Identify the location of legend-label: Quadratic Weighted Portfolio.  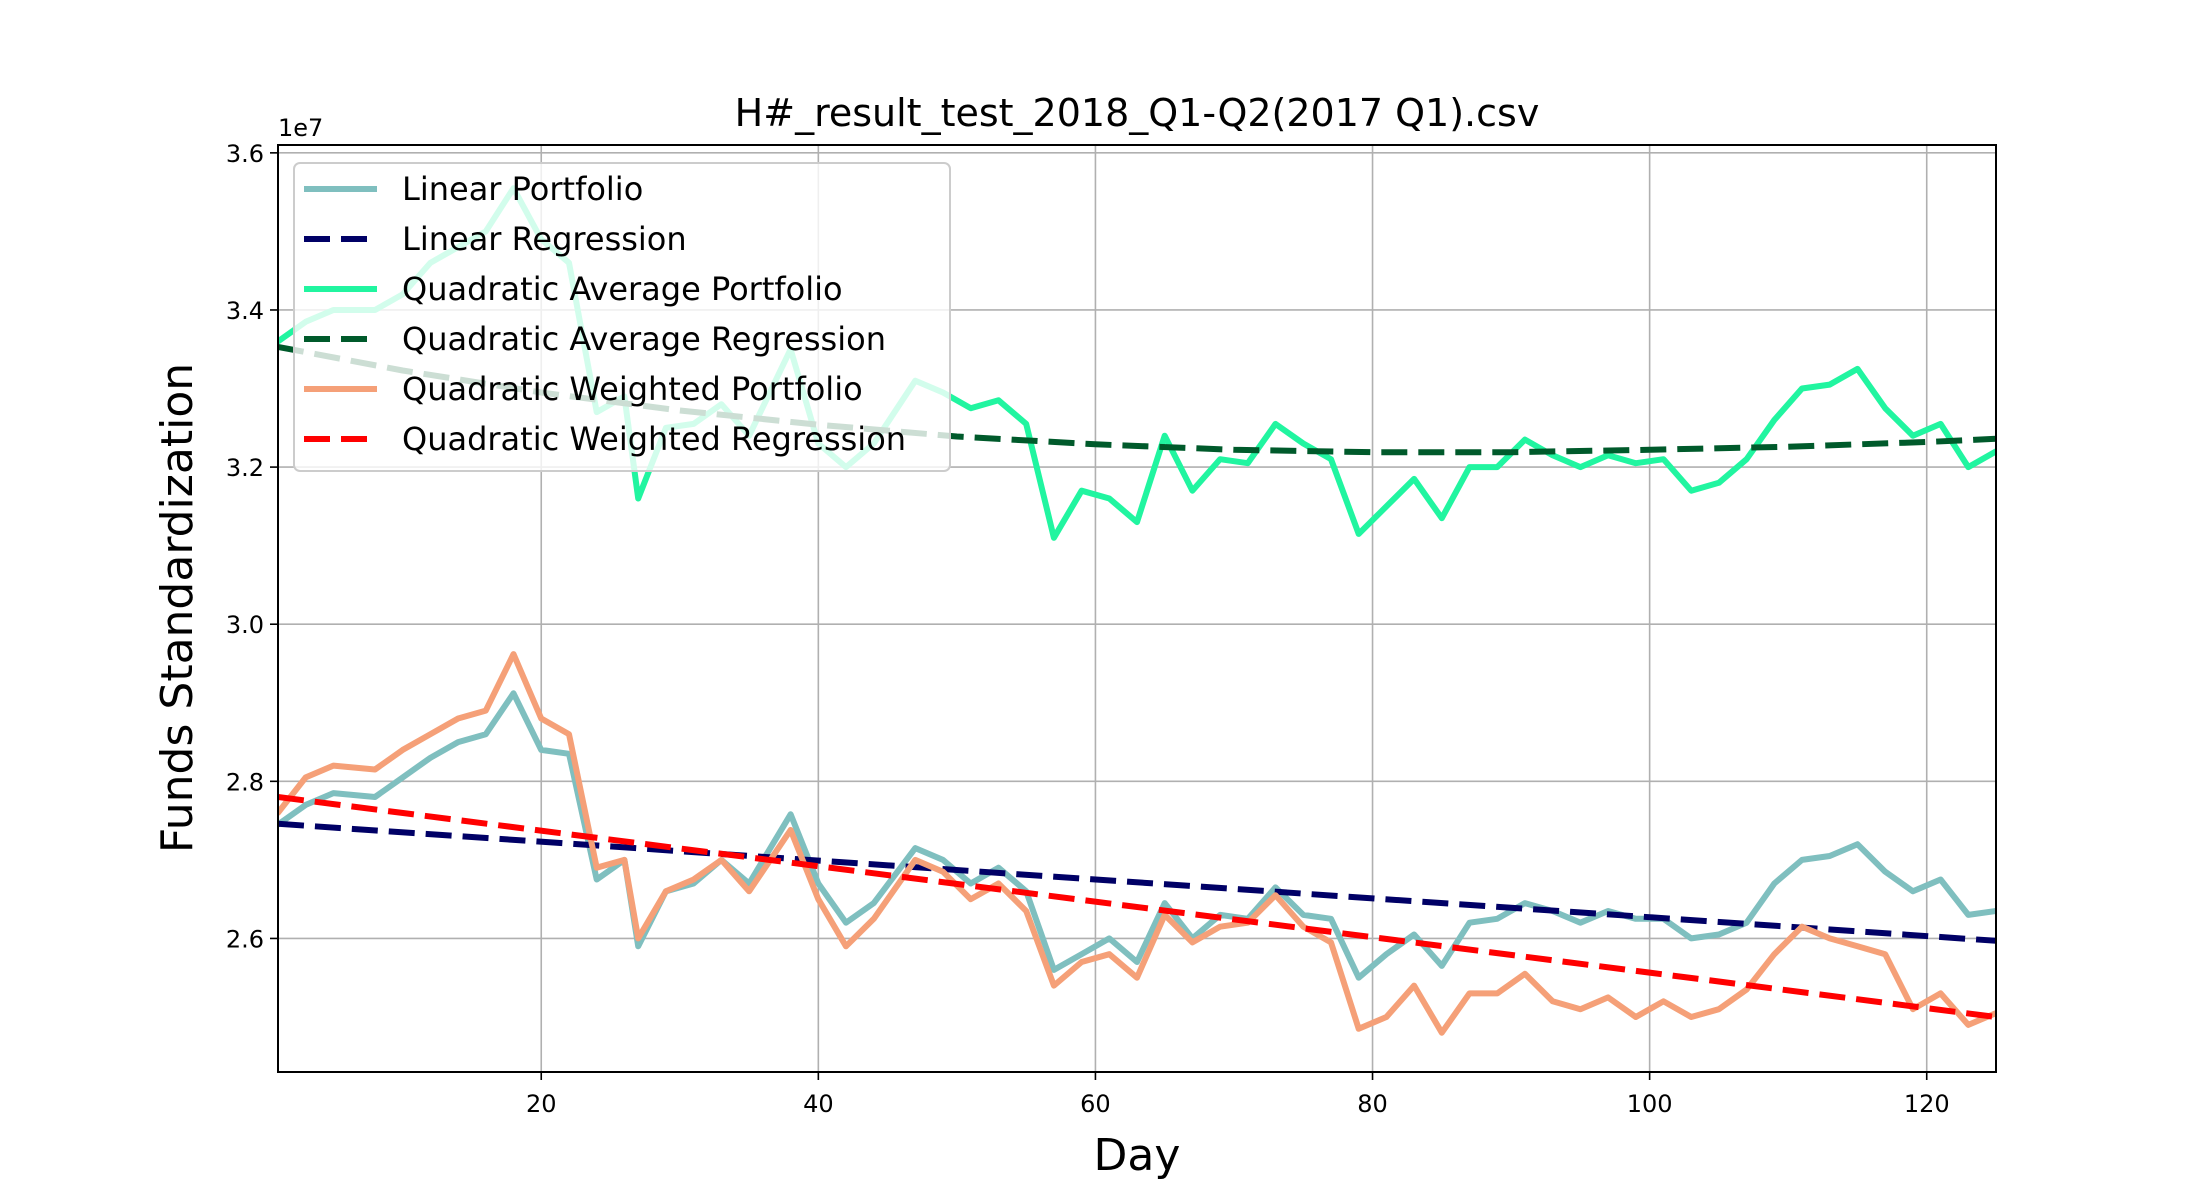
(632, 389).